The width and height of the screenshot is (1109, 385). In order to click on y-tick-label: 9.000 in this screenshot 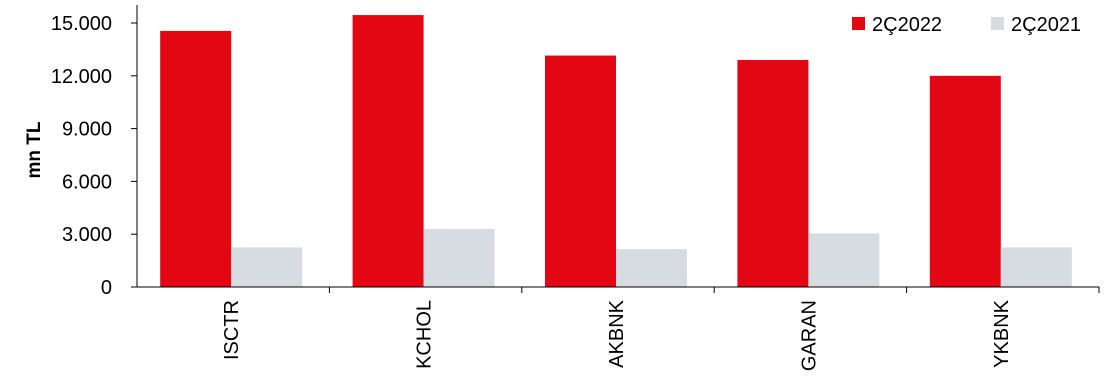, I will do `click(87, 130)`.